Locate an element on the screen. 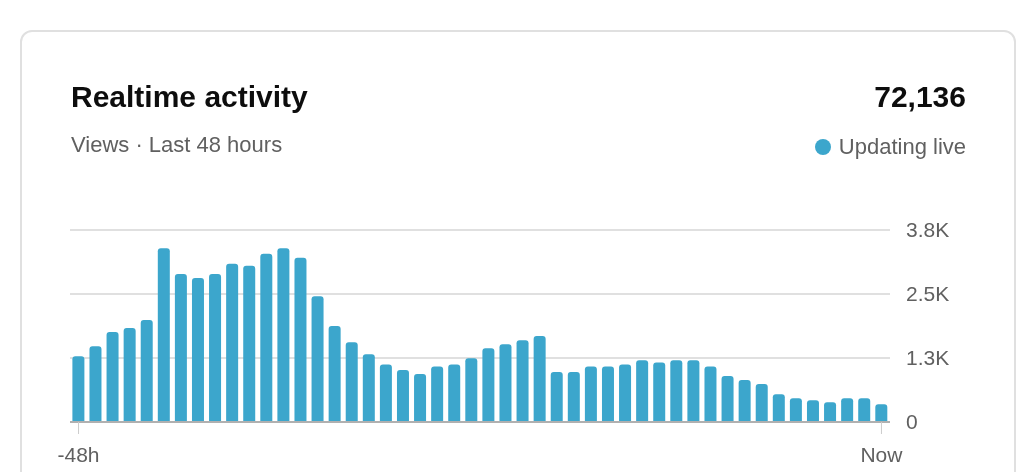 The width and height of the screenshot is (1024, 472). x-tick-label: -48h is located at coordinates (78, 454).